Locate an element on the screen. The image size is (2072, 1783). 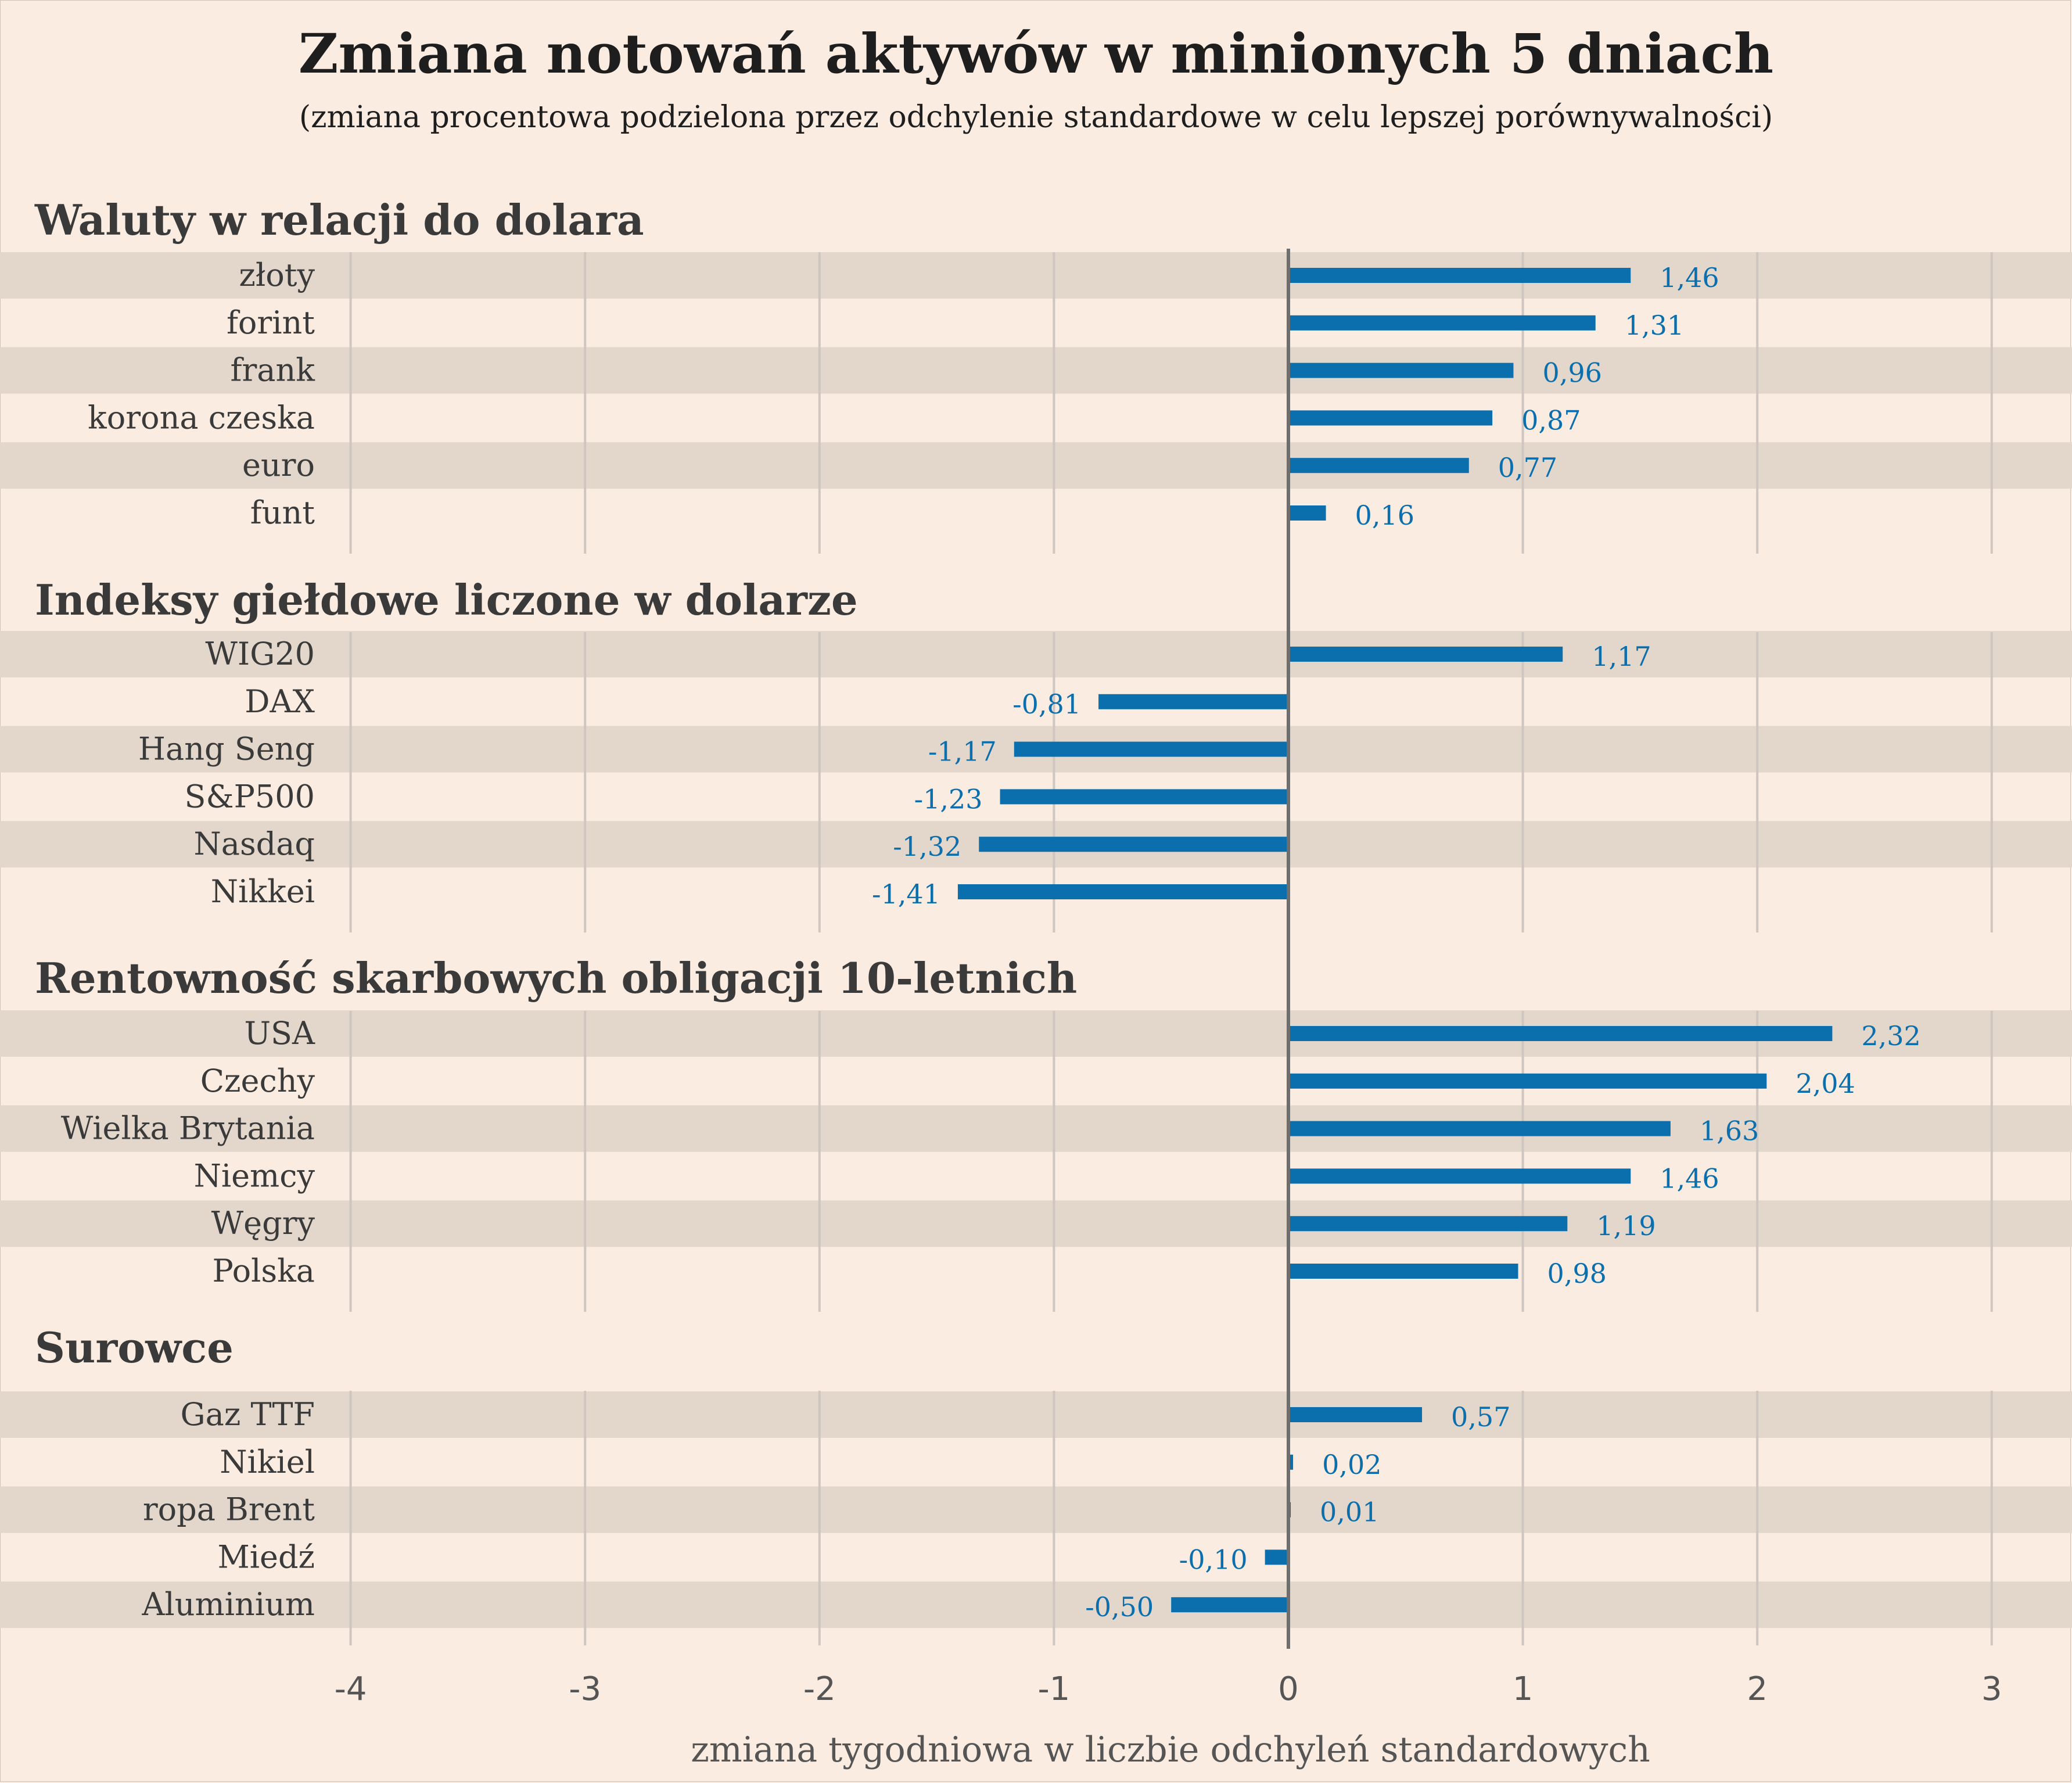
category-label: euro is located at coordinates (278, 465).